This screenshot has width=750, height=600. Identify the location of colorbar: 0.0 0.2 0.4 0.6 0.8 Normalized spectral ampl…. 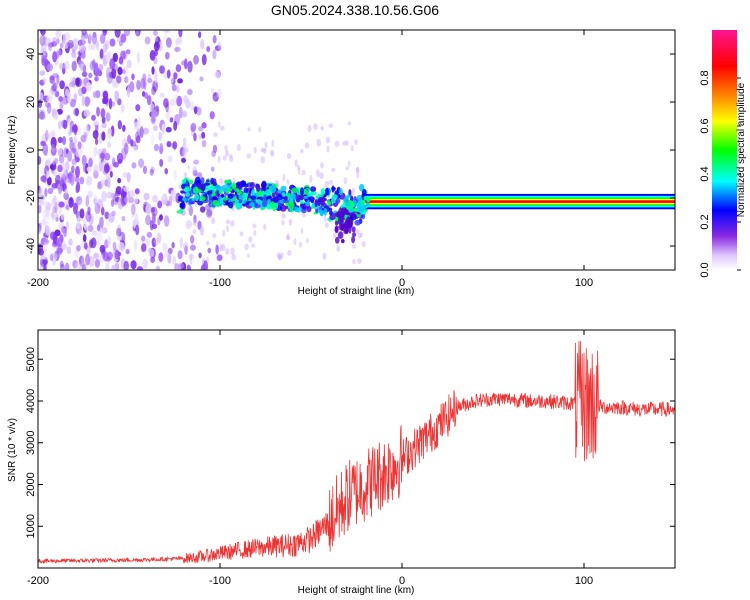
(723, 154).